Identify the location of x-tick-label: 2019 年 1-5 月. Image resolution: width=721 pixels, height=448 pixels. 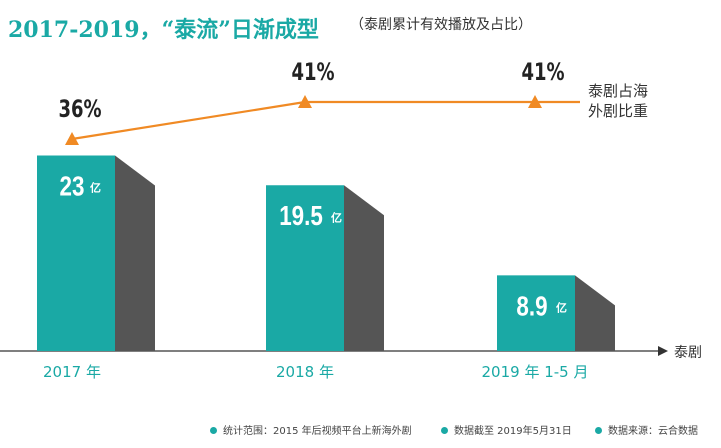
(535, 372).